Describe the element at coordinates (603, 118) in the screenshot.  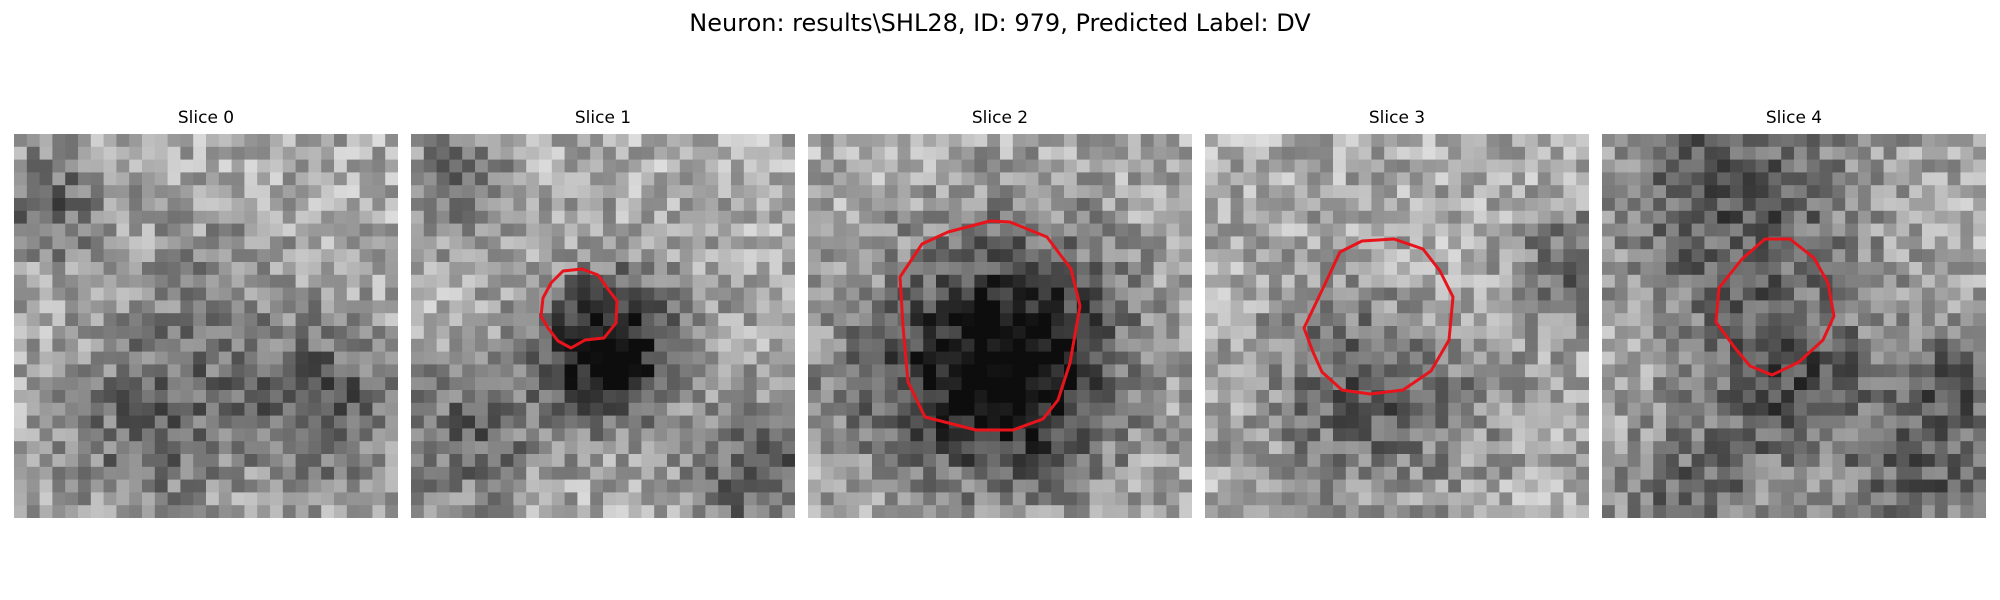
I see `slice-title-1: Slice 1` at that location.